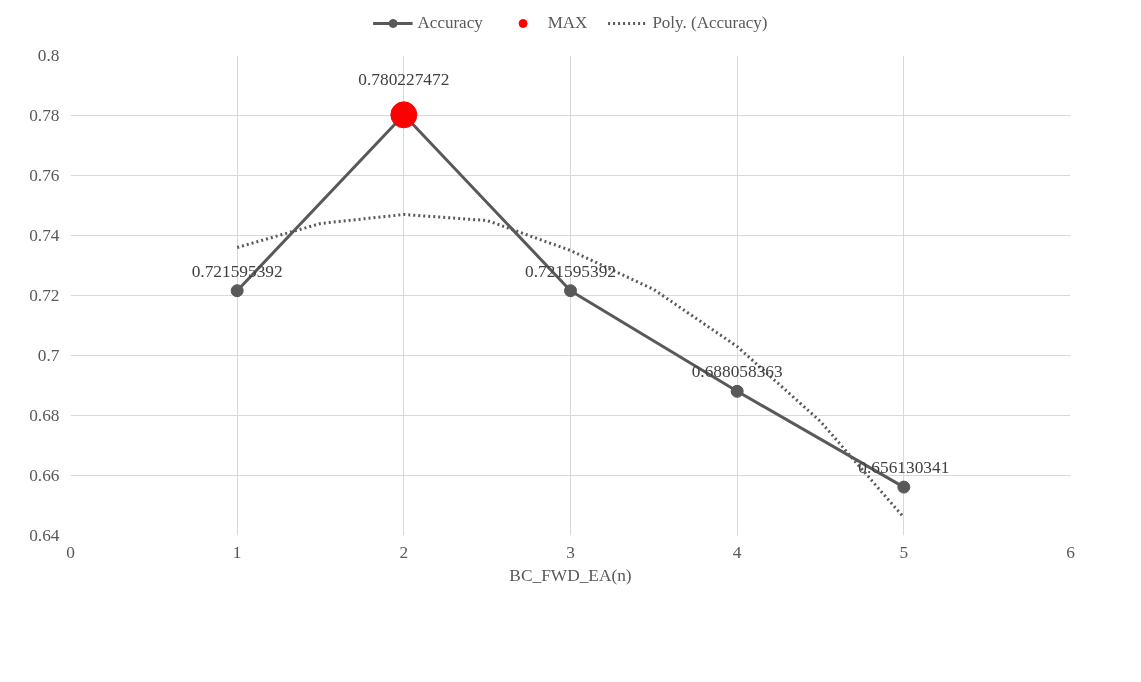 The image size is (1141, 682). I want to click on y-tick-label: 0.76, so click(44, 175).